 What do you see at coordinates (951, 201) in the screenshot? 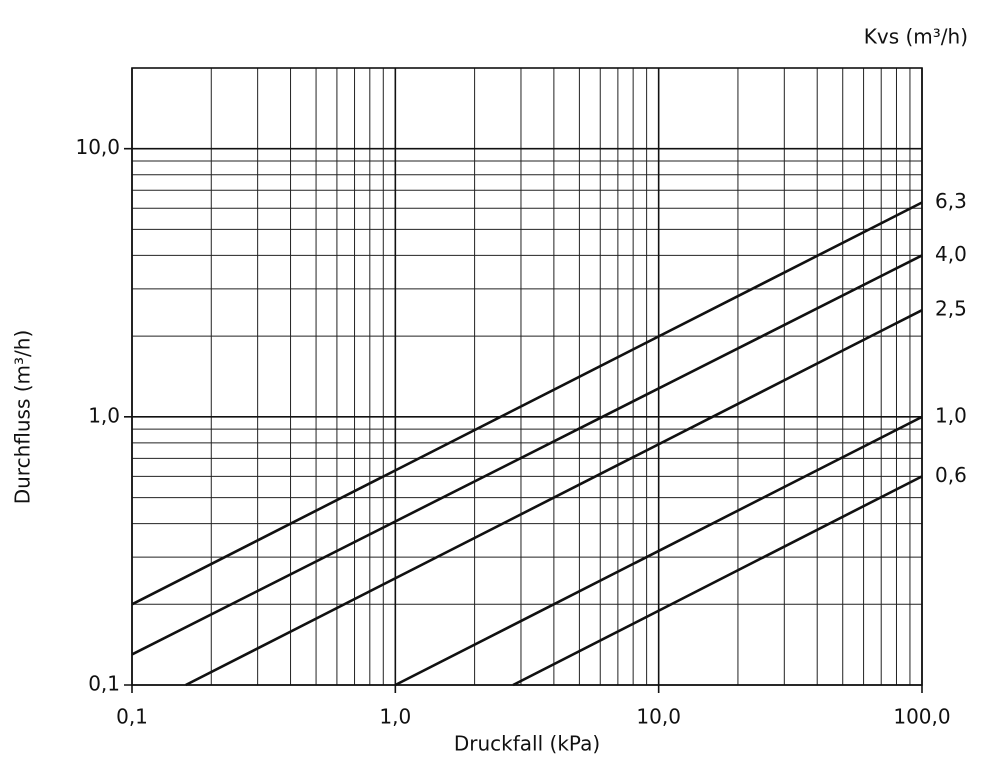
I see `series-label: 6,3` at bounding box center [951, 201].